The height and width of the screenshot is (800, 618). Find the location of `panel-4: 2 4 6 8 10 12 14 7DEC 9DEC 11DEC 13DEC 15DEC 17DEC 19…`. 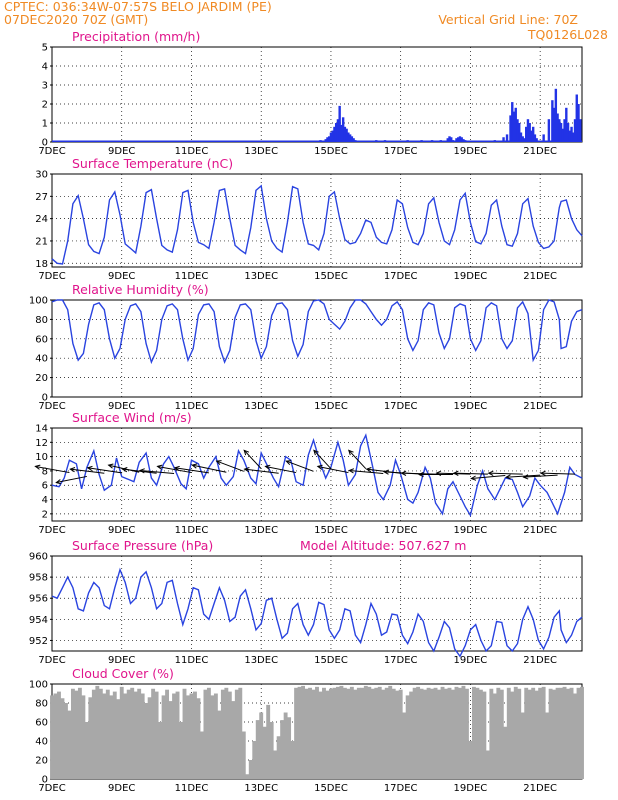

panel-4: 2 4 6 8 10 12 14 7DEC 9DEC 11DEC 13DEC 15DEC 17DEC 19… is located at coordinates (308, 473).